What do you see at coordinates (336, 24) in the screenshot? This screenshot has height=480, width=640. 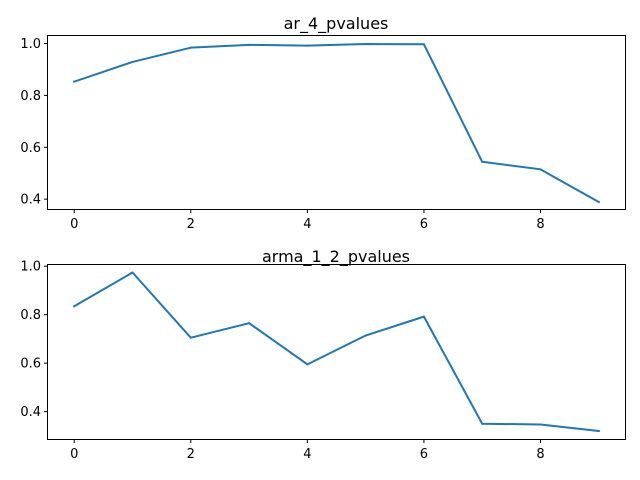 I see `chart-title: ar_4_pvalues` at bounding box center [336, 24].